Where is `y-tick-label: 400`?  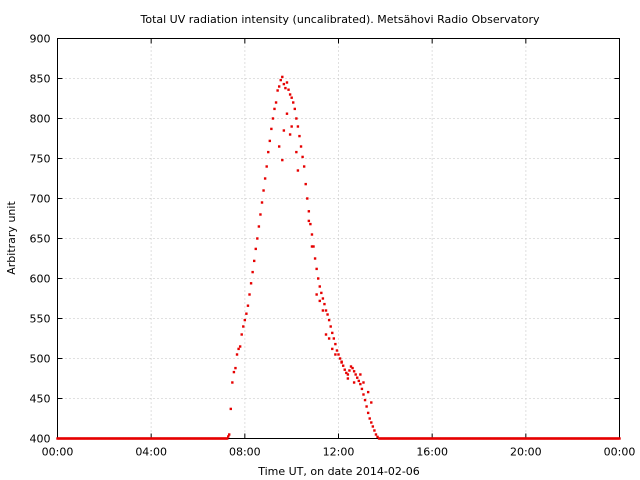 y-tick-label: 400 is located at coordinates (40, 439).